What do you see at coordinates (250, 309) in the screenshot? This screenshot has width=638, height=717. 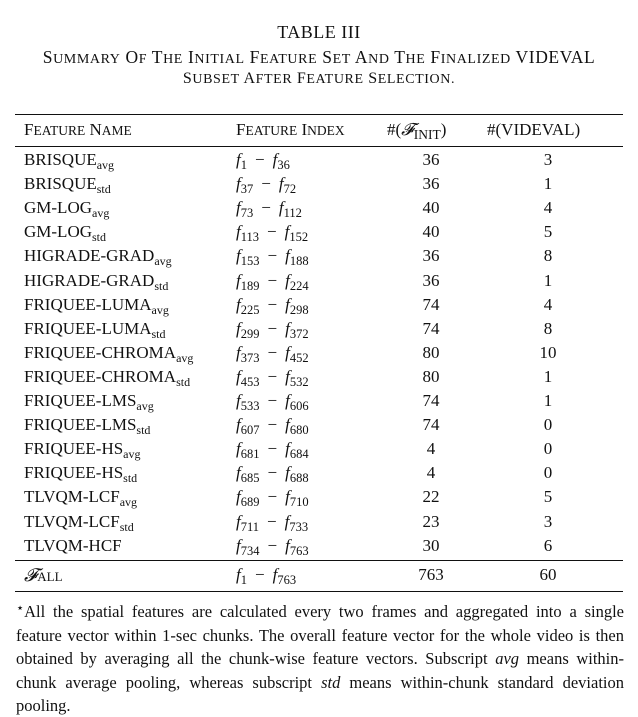 I see `index-start: 225` at bounding box center [250, 309].